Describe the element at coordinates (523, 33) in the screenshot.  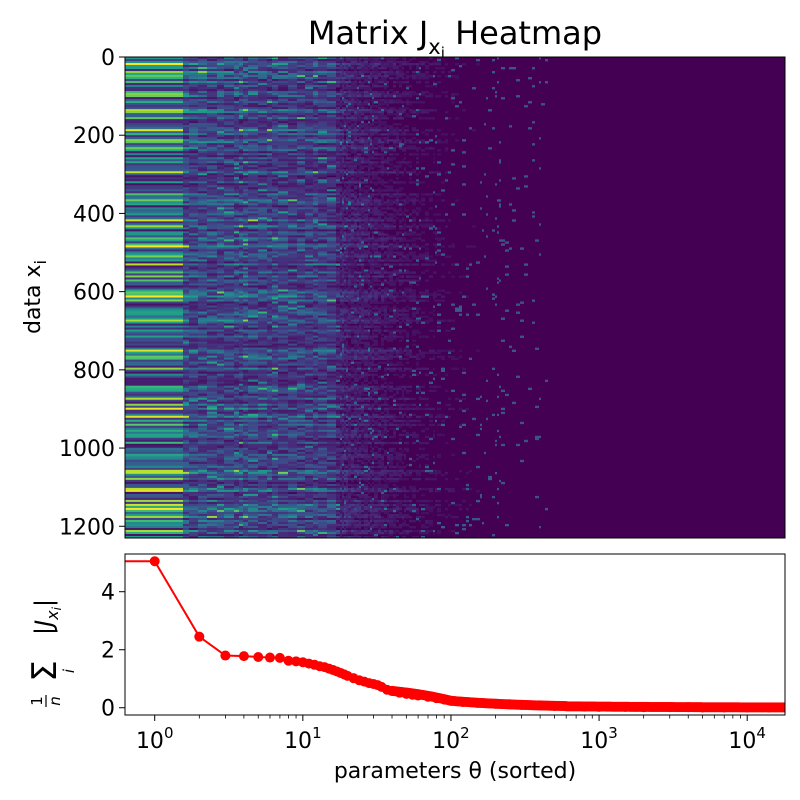
I see `title-suffix: Heatmap` at that location.